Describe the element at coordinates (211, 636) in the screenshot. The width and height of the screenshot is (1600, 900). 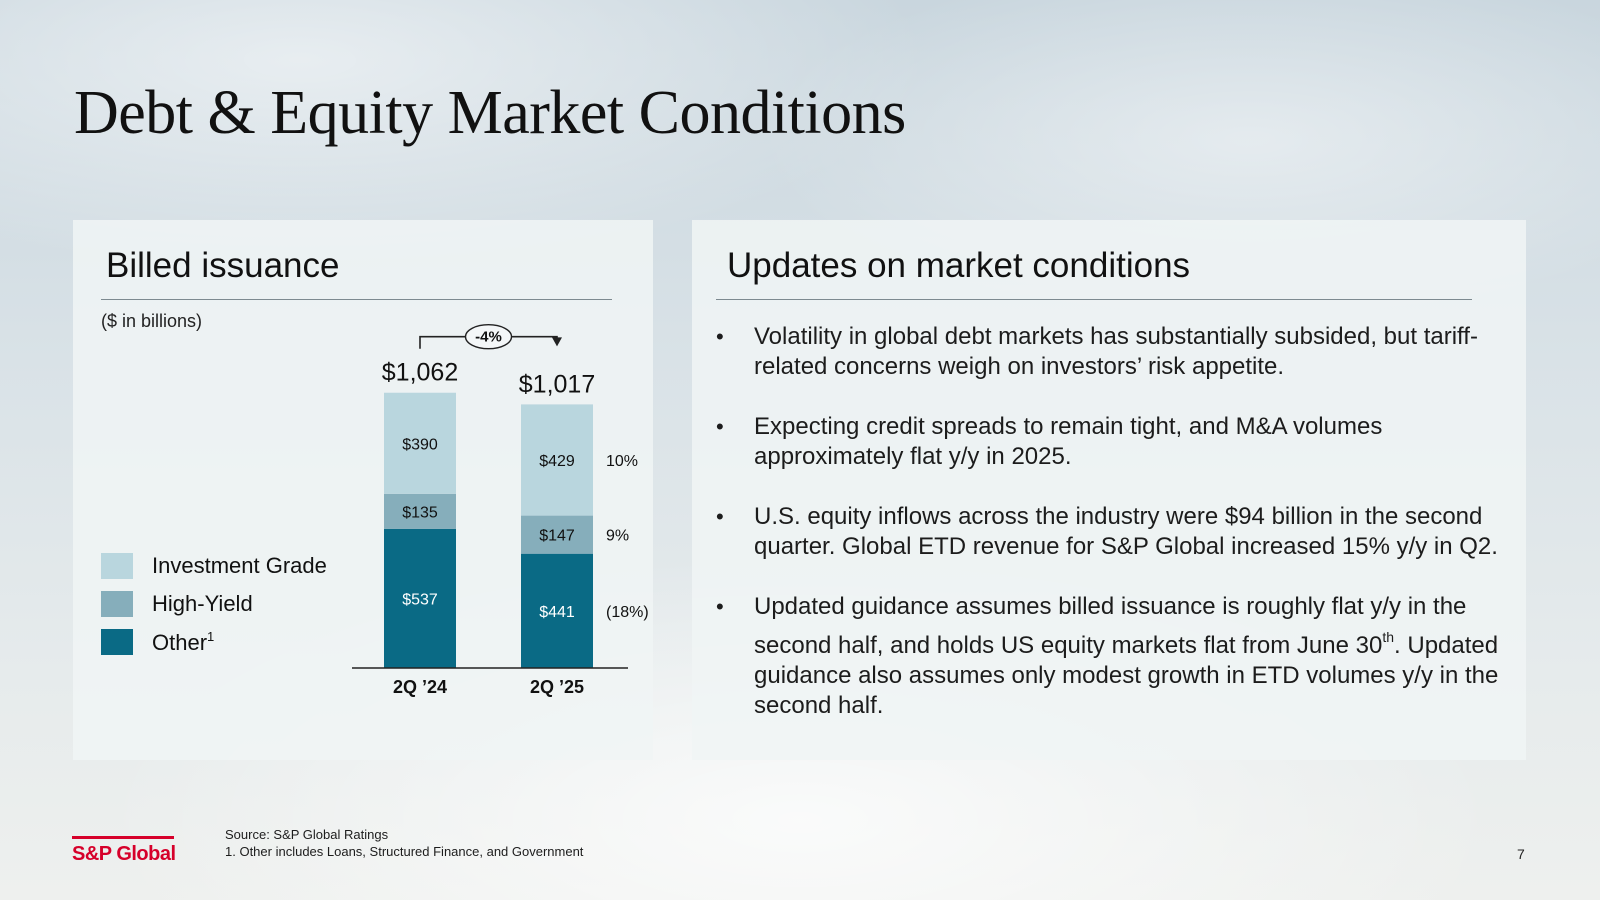
I see `legend-footnote-marker: 1` at that location.